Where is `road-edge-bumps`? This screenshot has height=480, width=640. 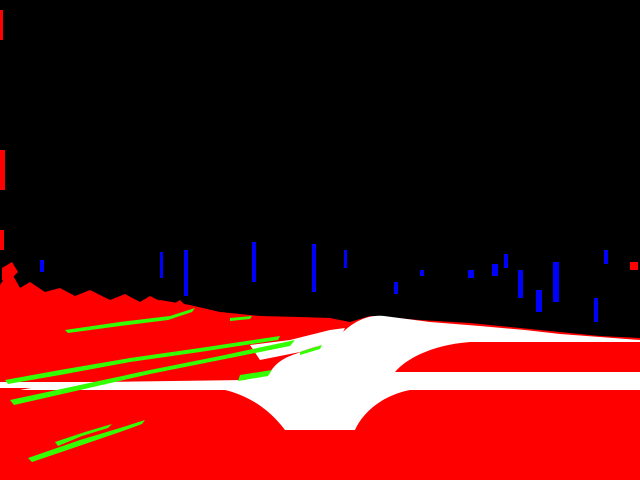
road-edge-bumps is located at coordinates (95, 295).